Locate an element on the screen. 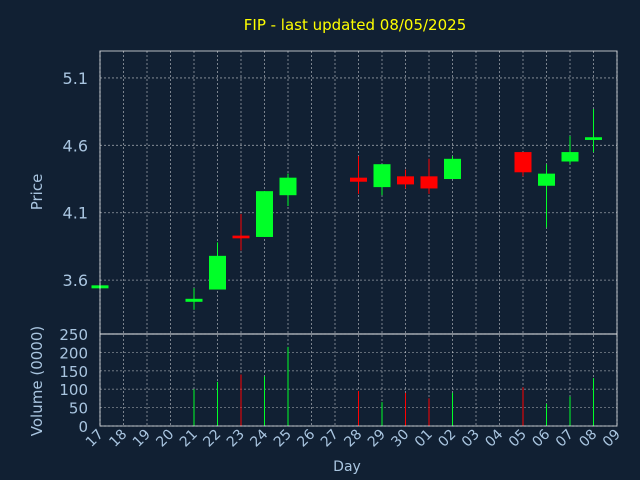  volume-tick-label: 50 is located at coordinates (78, 409).